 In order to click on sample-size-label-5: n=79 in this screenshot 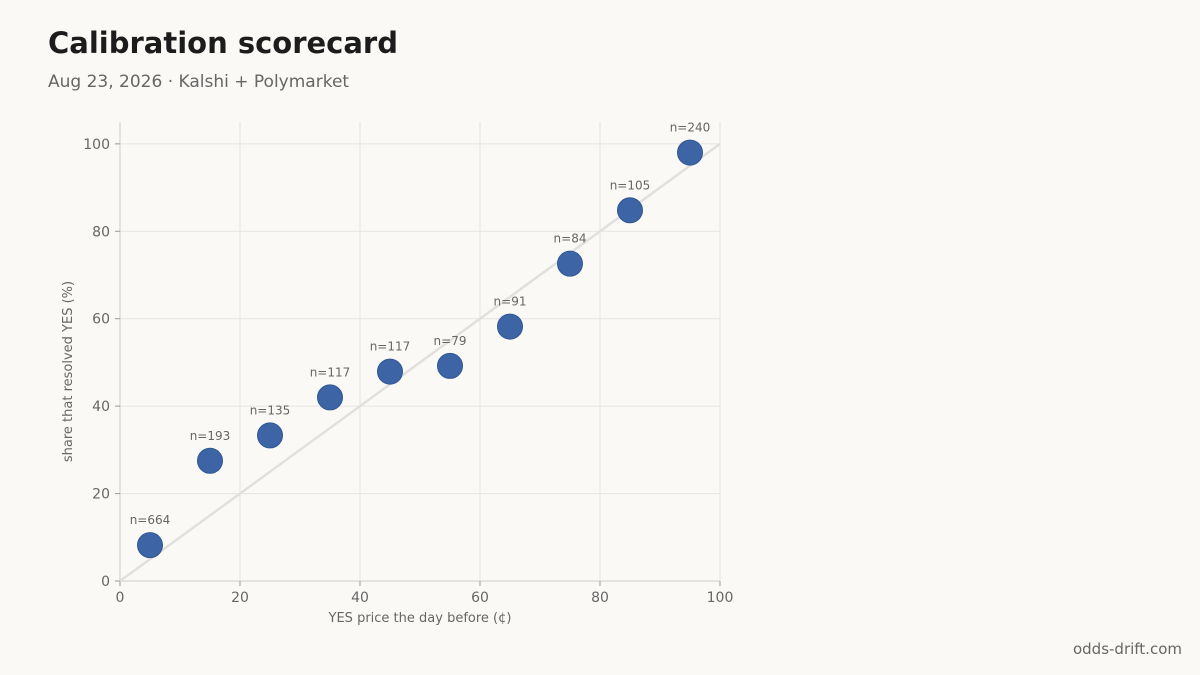, I will do `click(450, 341)`.